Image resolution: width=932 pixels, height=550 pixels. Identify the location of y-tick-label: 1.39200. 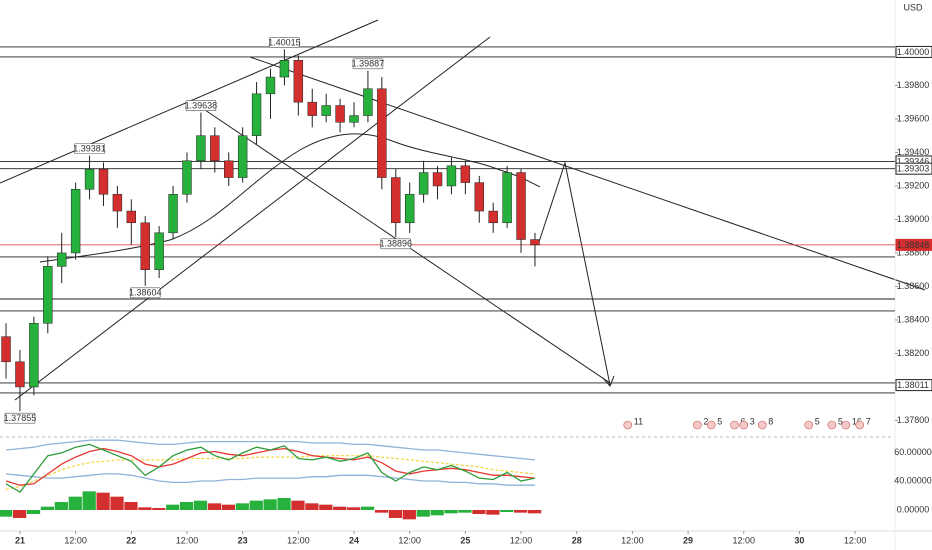
(913, 185).